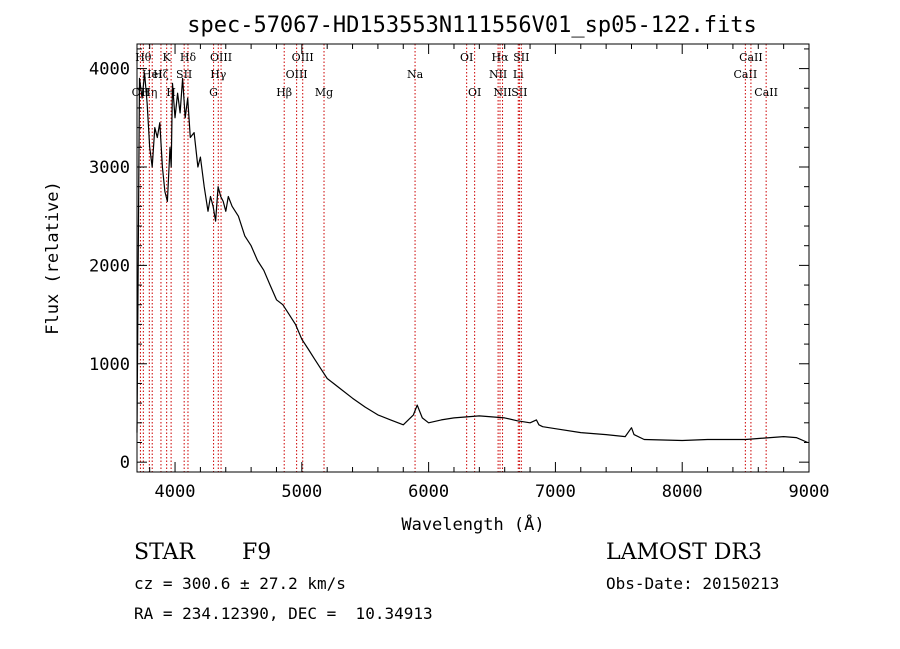 The height and width of the screenshot is (649, 900). What do you see at coordinates (240, 583) in the screenshot?
I see `redshift-text: cz = 300.6 ± 27.2 km/s` at bounding box center [240, 583].